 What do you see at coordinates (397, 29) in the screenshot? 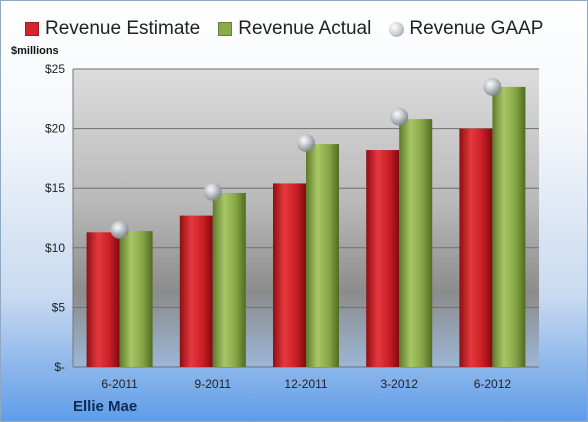
I see `legend-marker-revenue-gaap` at bounding box center [397, 29].